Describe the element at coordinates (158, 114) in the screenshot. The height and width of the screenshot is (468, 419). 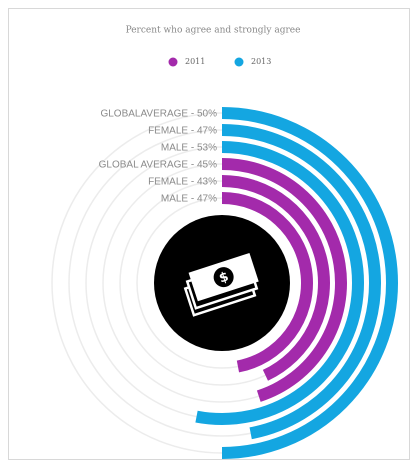
I see `ring-label: GLOBALAVERAGE - 50%` at that location.